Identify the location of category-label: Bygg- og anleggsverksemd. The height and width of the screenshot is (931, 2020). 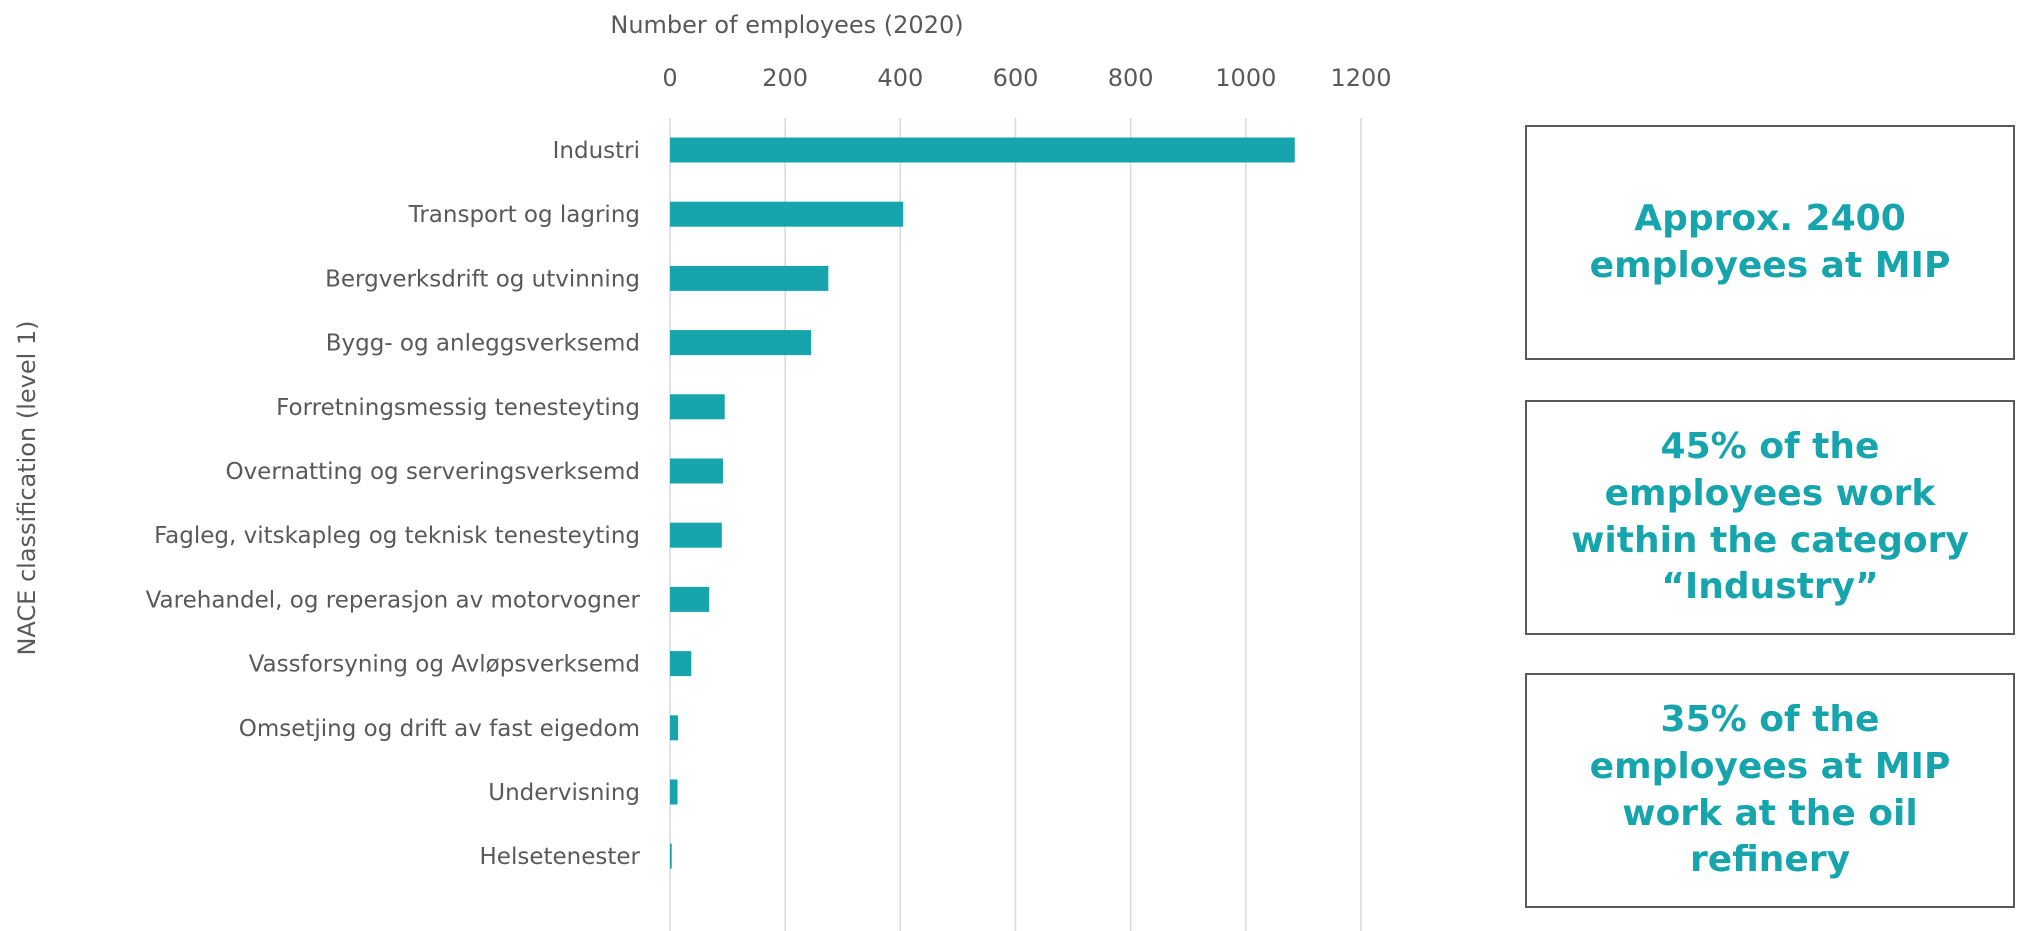
(483, 344).